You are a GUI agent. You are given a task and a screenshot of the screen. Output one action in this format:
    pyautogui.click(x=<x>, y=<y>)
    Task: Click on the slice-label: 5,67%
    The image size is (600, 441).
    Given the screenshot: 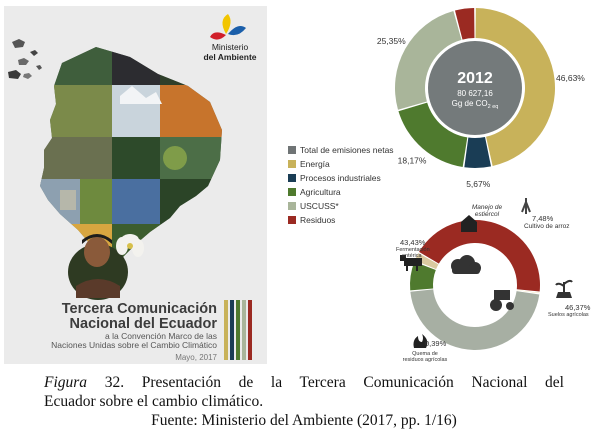 What is the action you would take?
    pyautogui.click(x=478, y=184)
    